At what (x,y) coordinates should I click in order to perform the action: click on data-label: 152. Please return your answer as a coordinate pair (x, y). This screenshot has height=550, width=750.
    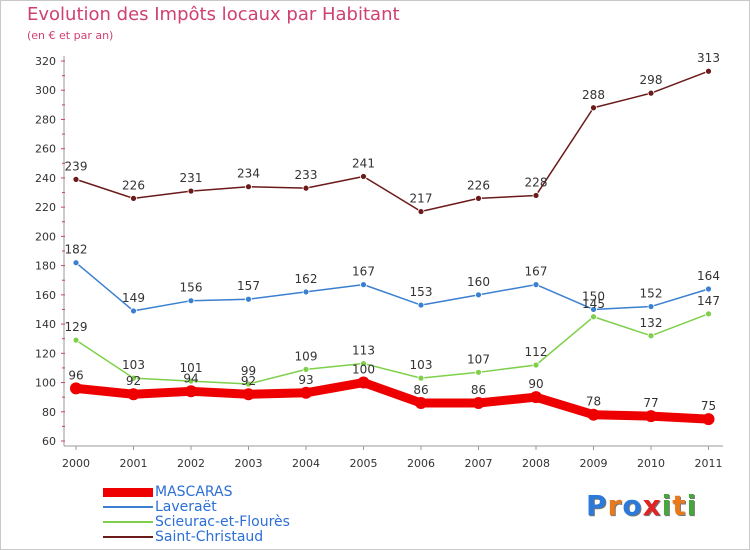
    Looking at the image, I should click on (651, 294).